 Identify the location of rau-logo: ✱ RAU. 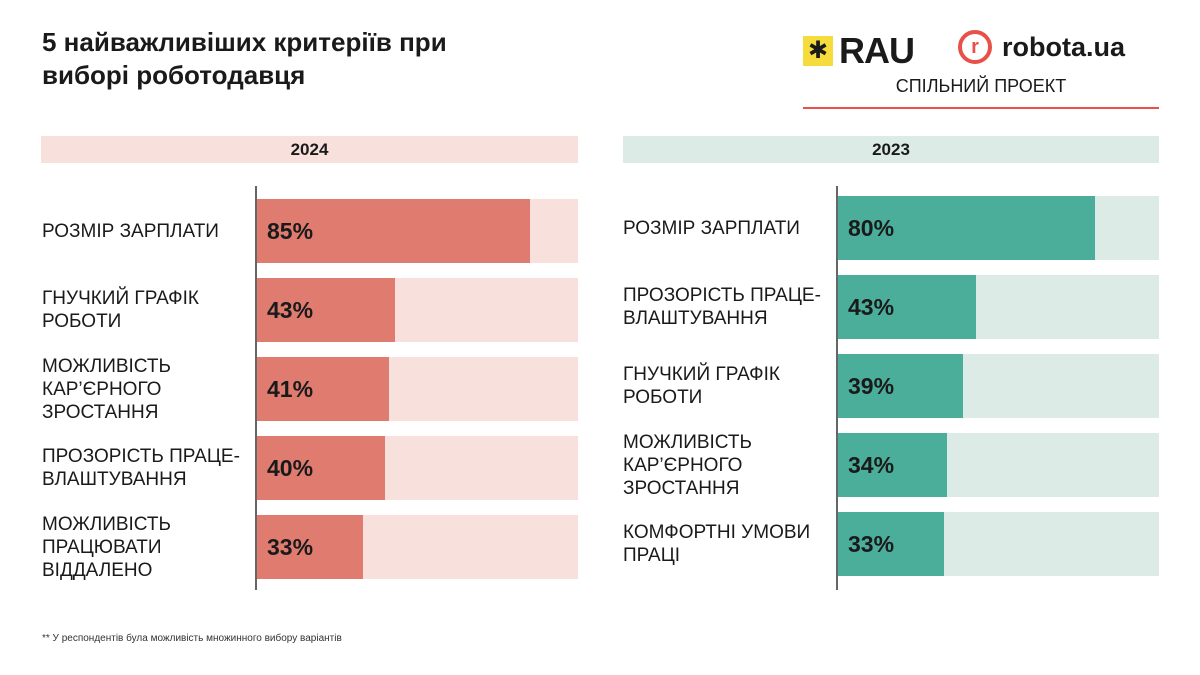
(859, 51).